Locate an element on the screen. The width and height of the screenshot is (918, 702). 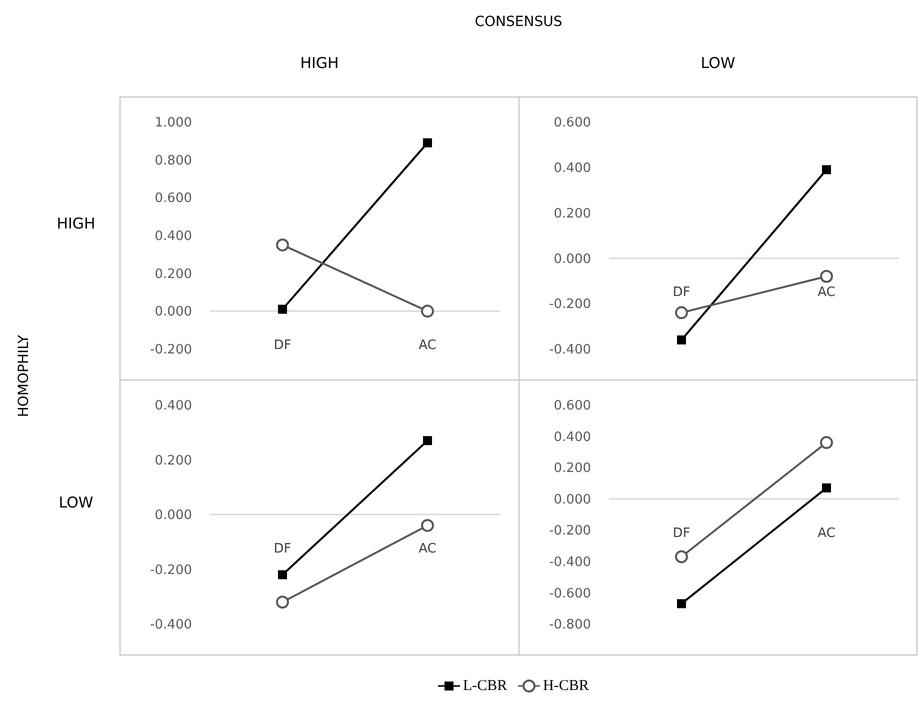
text: CONSENSUS is located at coordinates (518, 22).